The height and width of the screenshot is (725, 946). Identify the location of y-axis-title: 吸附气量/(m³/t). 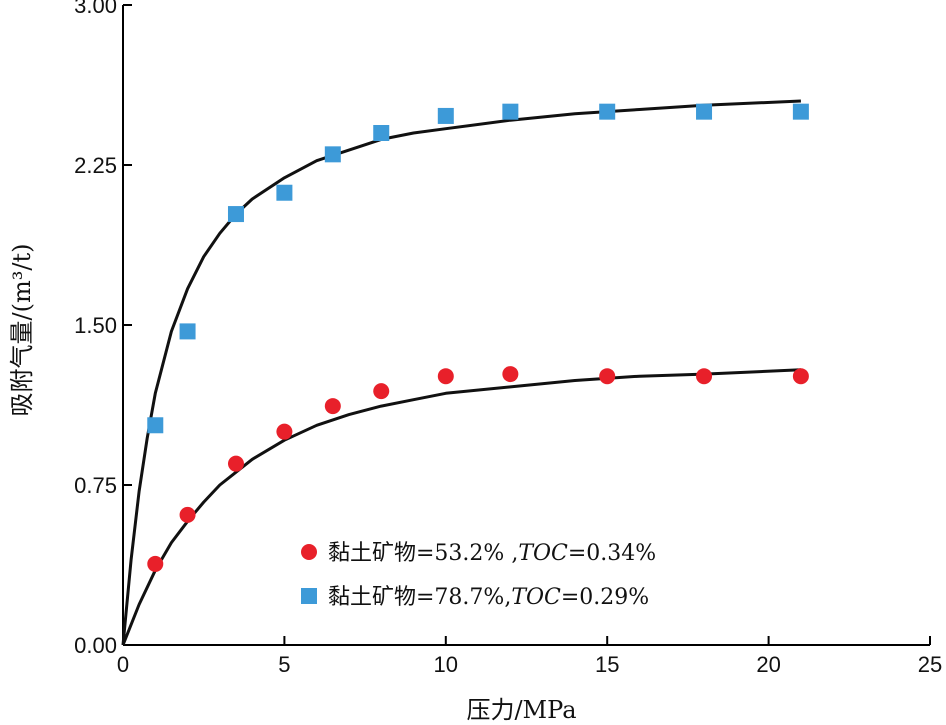
(22, 330).